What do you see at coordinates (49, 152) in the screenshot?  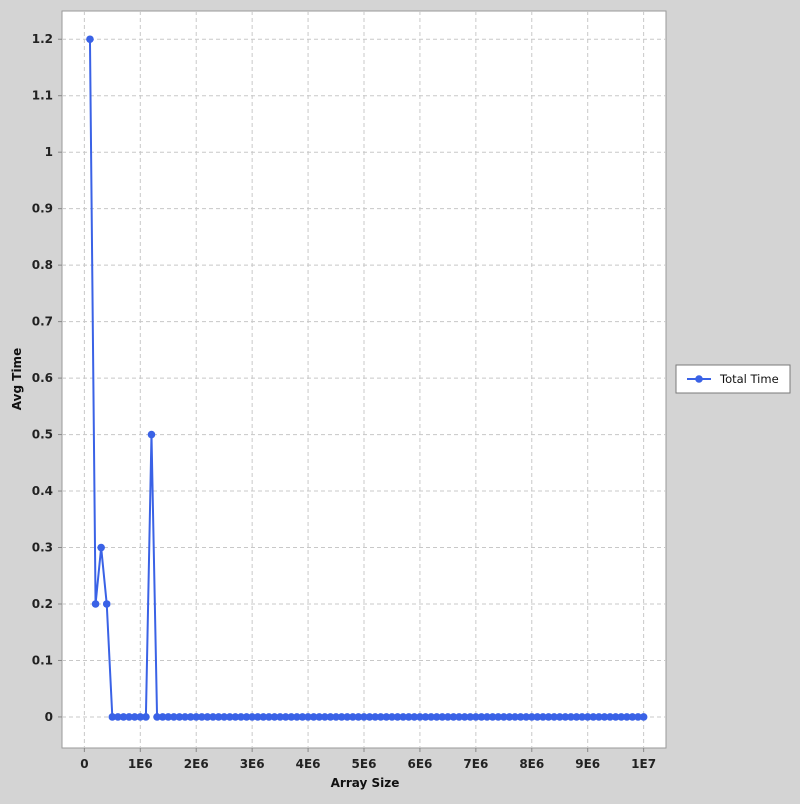 I see `y-tick-label: 1` at bounding box center [49, 152].